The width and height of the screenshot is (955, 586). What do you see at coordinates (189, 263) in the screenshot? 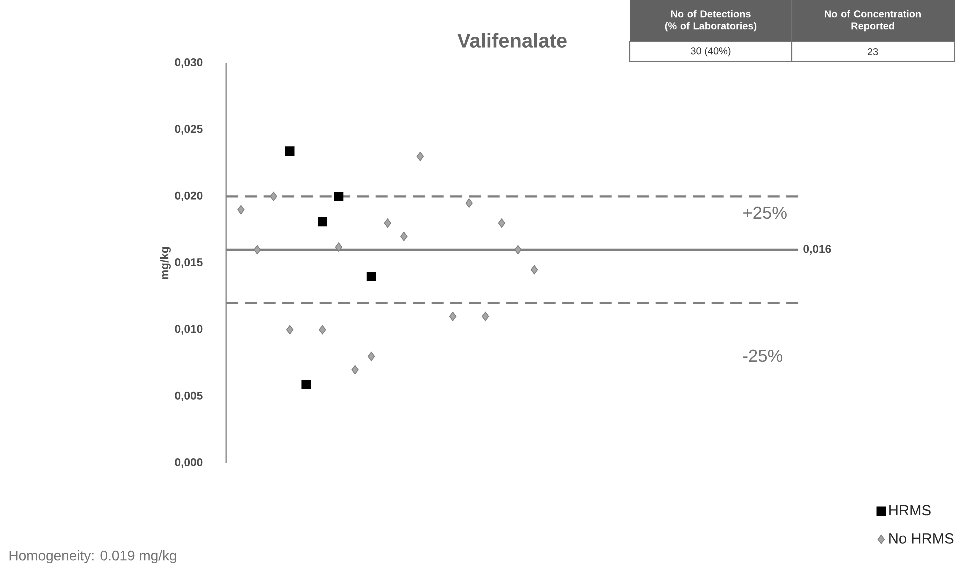
I see `y-tick-label: 0,015` at bounding box center [189, 263].